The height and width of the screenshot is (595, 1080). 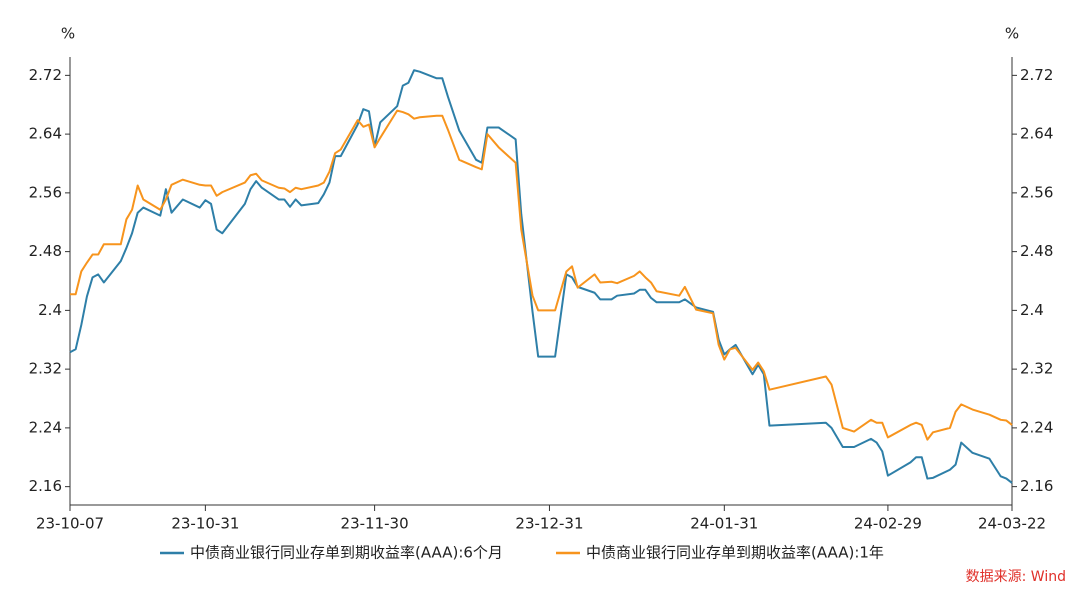 What do you see at coordinates (1036, 134) in the screenshot?
I see `y2-tick-label: 2.64` at bounding box center [1036, 134].